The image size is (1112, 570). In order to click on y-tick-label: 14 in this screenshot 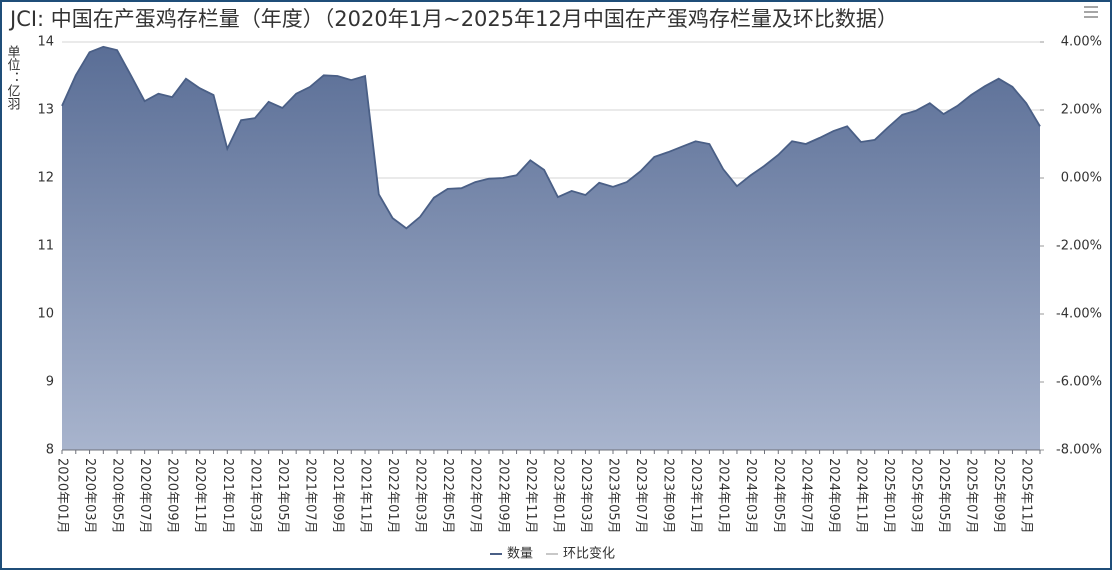, I will do `click(45, 42)`.